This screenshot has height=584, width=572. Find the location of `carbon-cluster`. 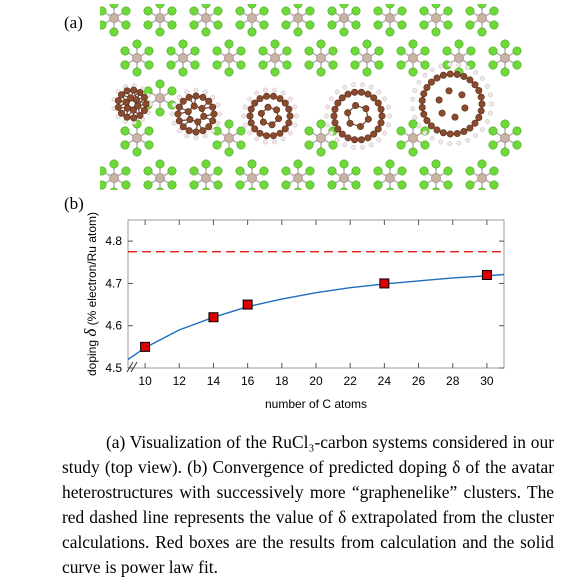

carbon-cluster is located at coordinates (132, 104).